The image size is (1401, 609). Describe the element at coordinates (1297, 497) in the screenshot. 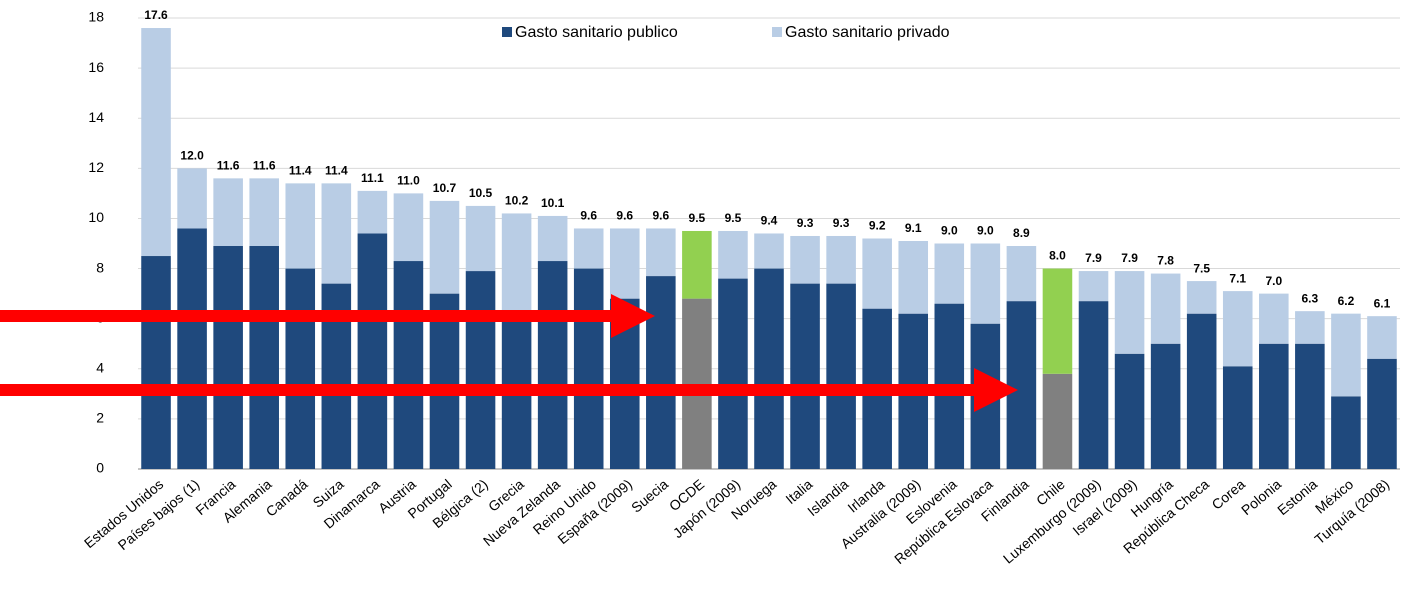

I see `x-tick-label: Estonia` at that location.